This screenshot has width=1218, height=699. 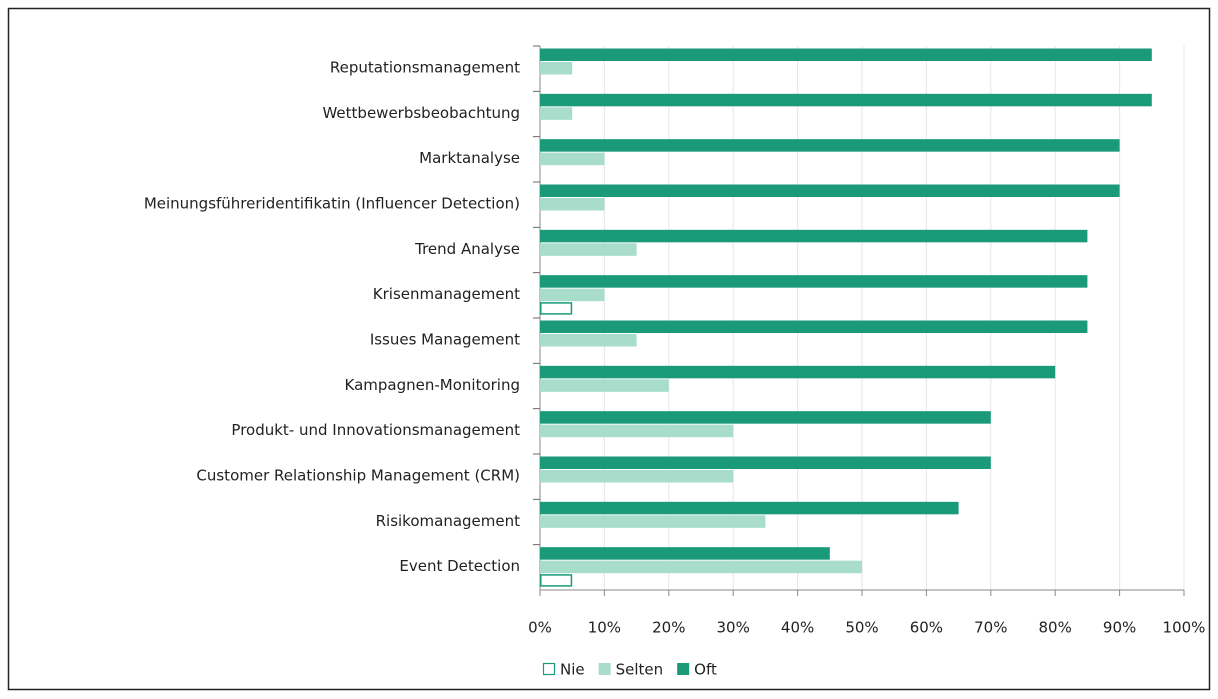 What do you see at coordinates (375, 430) in the screenshot?
I see `y-tick-label: Produkt- und Innovationsmanagement` at bounding box center [375, 430].